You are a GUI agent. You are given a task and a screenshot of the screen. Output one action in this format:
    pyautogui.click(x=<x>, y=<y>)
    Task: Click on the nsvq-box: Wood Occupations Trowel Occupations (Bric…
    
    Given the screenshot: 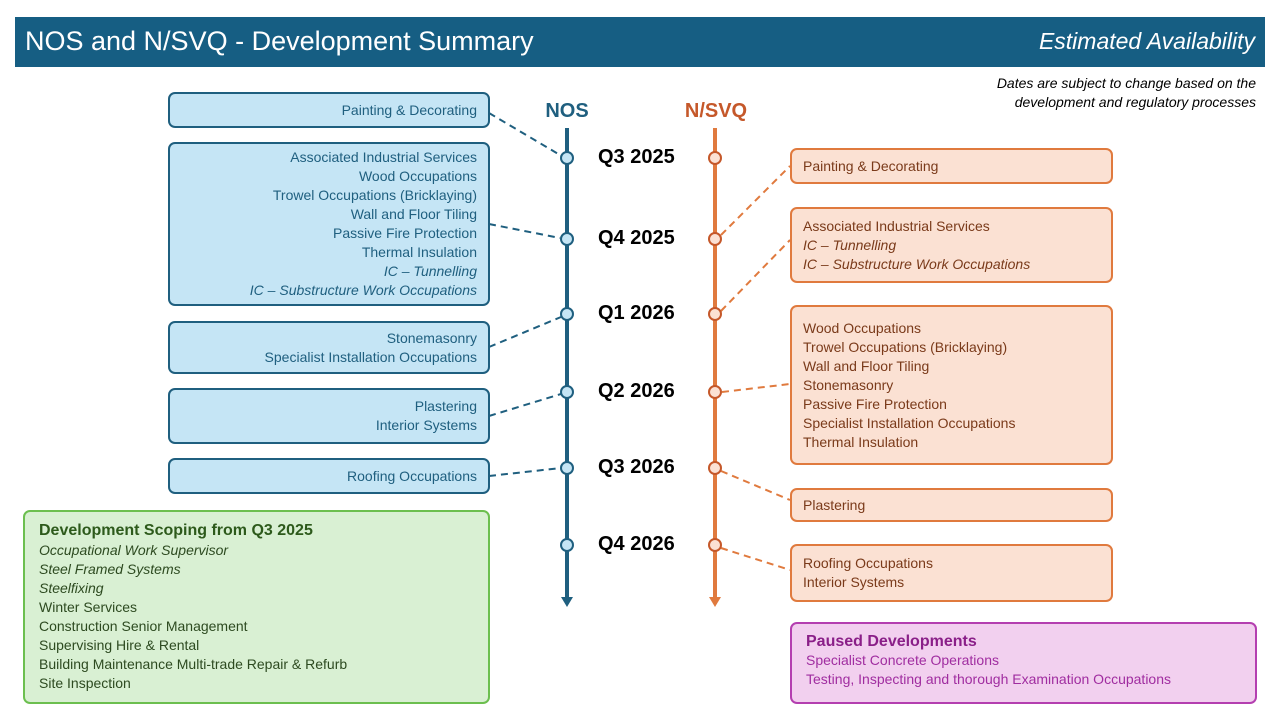 What is the action you would take?
    pyautogui.click(x=951, y=385)
    